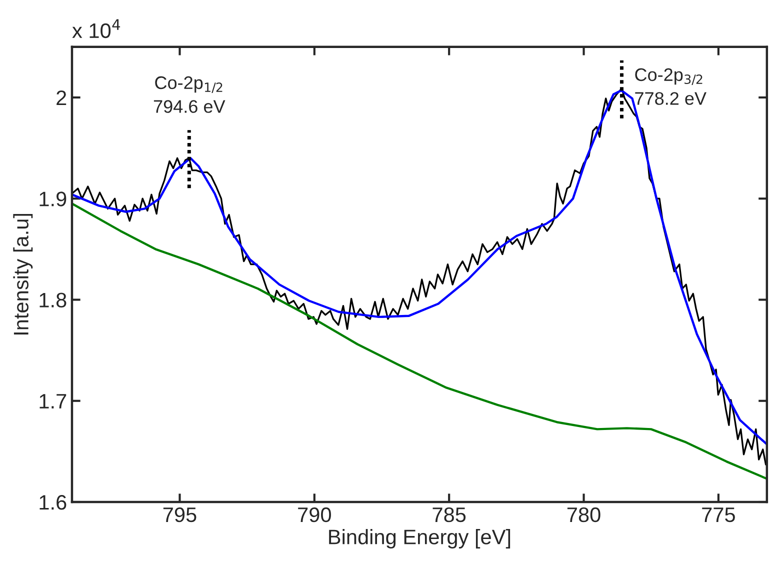 The image size is (770, 565). I want to click on y-axis-title: Intensity [a.u], so click(23, 274).